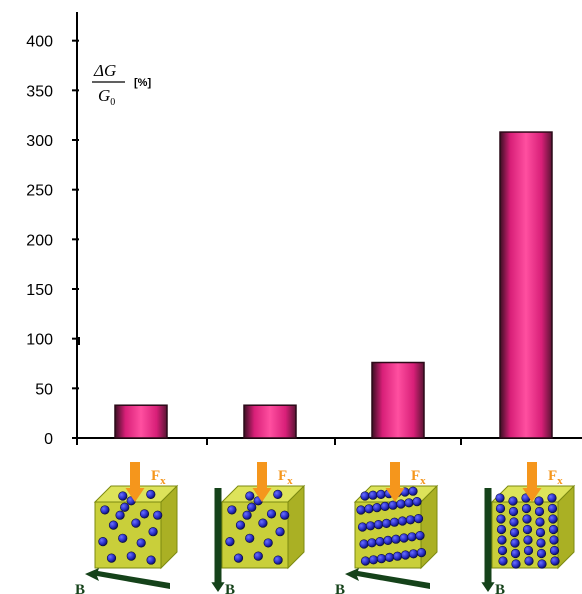 The height and width of the screenshot is (594, 582). Describe the element at coordinates (121, 84) in the screenshot. I see `y-axis-label: ΔG G0 [%]` at that location.